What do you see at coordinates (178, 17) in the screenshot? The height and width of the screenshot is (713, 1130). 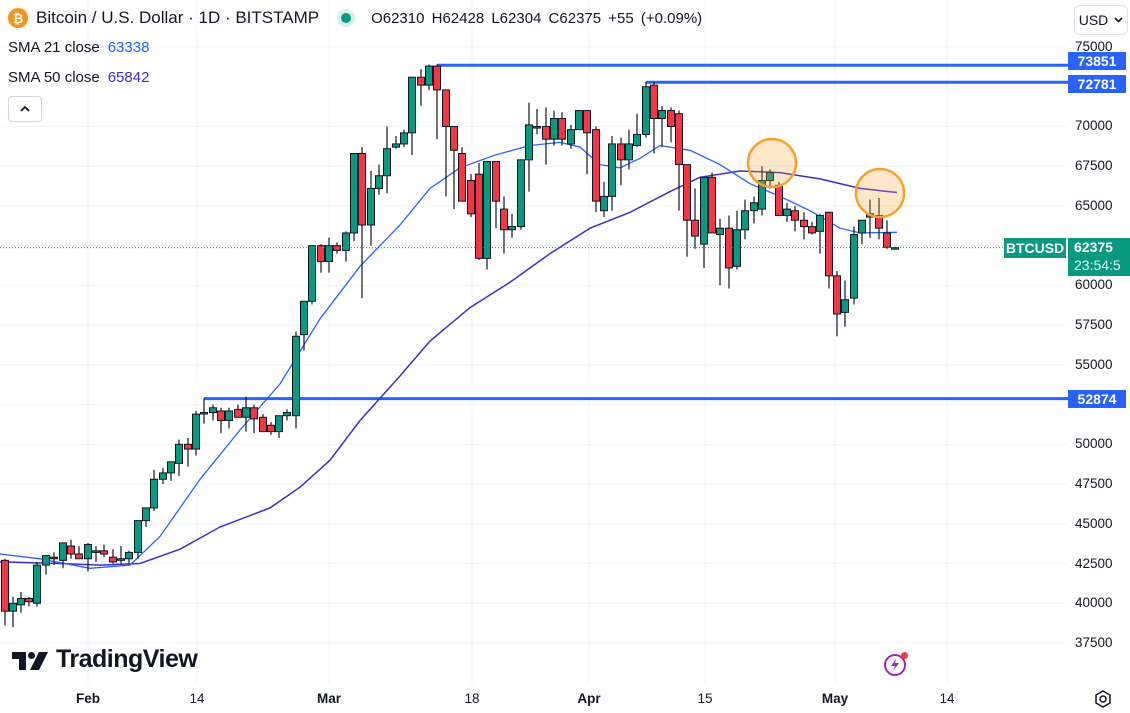 I see `symbol-title: Bitcoin / U.S. Dollar · 1D · BITSTAMP` at bounding box center [178, 17].